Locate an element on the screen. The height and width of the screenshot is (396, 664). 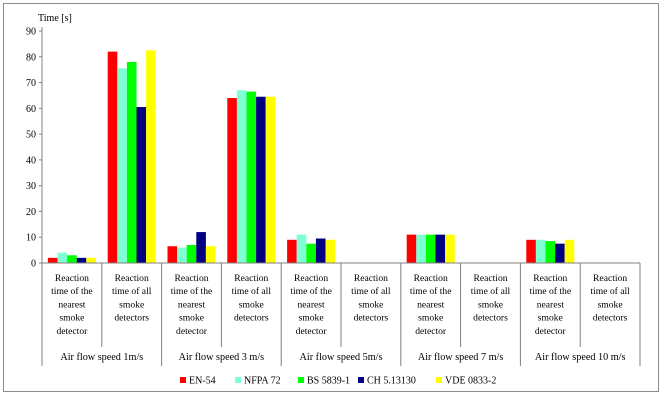
y-ticks: 0 10 20 30 40 50 60 70 80 90 is located at coordinates (34, 148).